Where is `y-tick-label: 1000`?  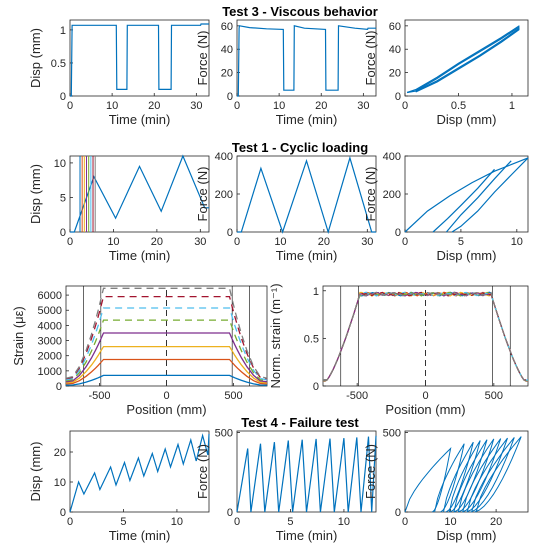
y-tick-label: 1000 is located at coordinates (50, 372).